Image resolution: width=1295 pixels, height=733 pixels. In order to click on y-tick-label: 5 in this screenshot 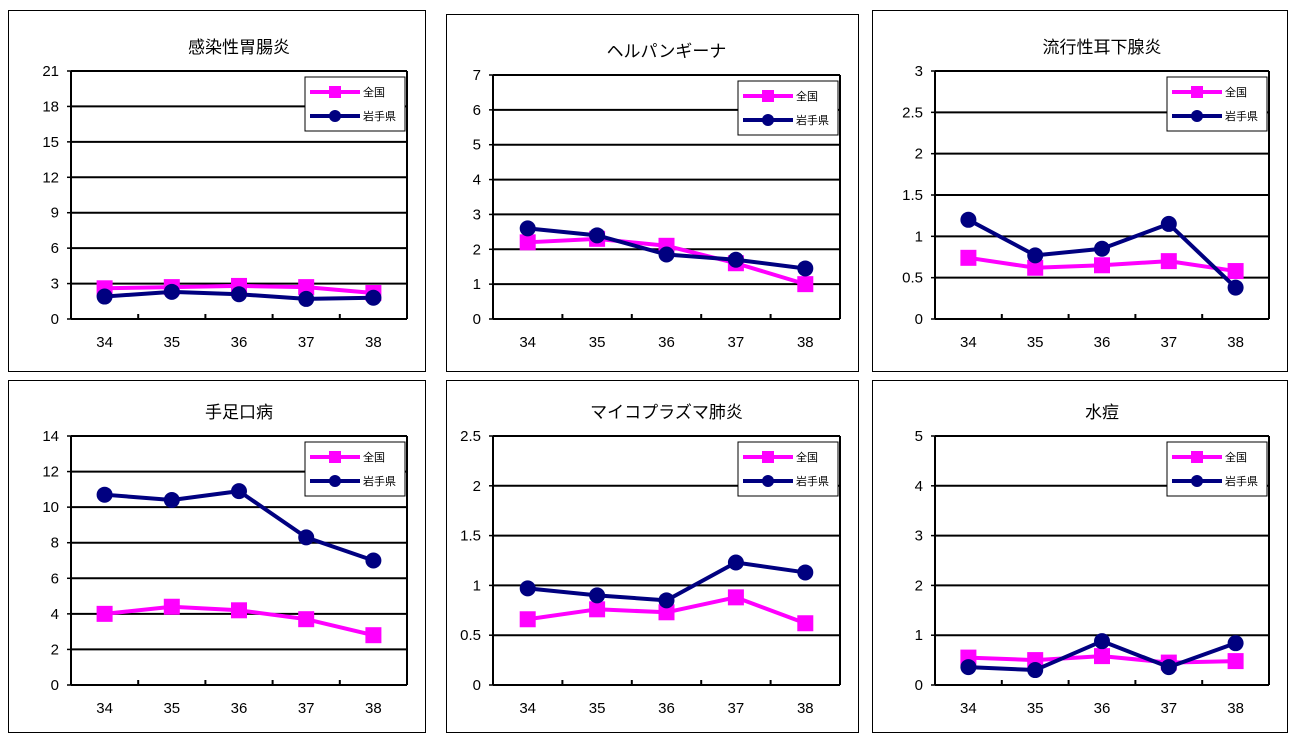, I will do `click(477, 145)`.